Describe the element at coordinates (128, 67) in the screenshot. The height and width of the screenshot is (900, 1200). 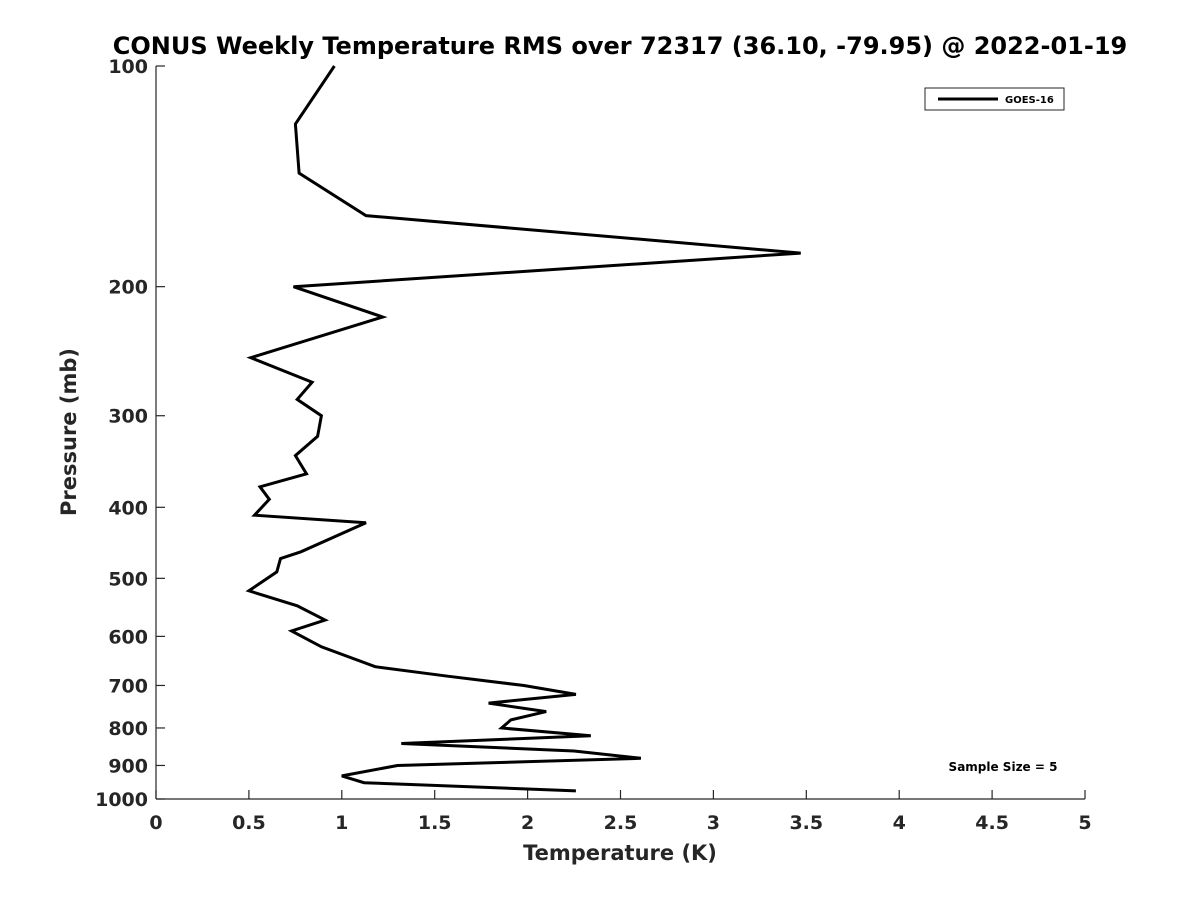
I see `y-tick-label: 100` at that location.